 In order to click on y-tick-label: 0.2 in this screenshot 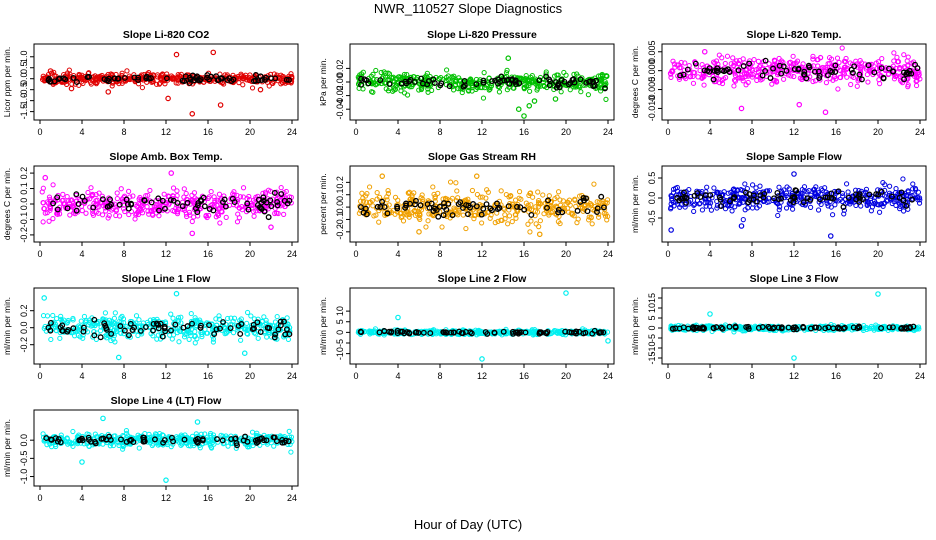, I will do `click(340, 182)`.